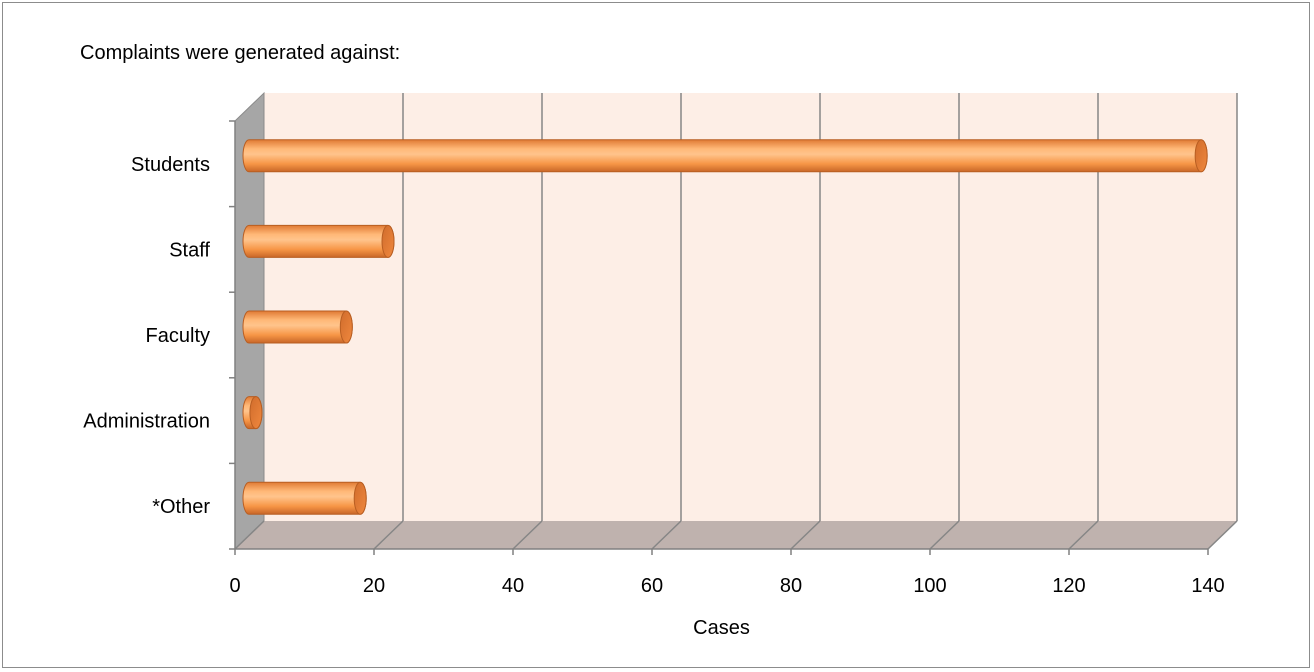  What do you see at coordinates (189, 250) in the screenshot?
I see `y-tick-label: Staff` at bounding box center [189, 250].